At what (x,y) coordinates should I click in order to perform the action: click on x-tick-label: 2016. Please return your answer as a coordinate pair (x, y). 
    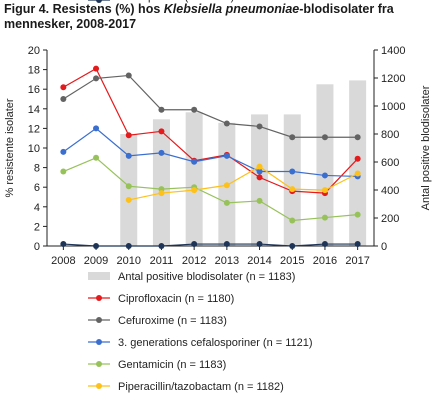
    Looking at the image, I should click on (325, 261).